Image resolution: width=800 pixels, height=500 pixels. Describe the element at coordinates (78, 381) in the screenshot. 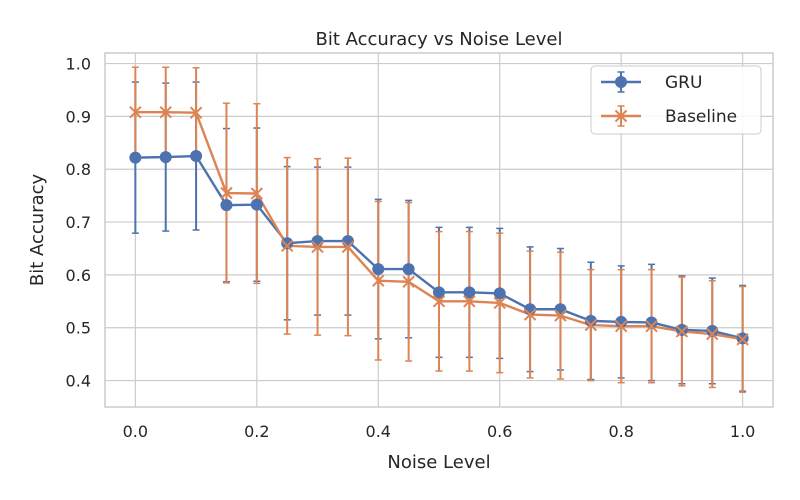

I see `y-tick-label: 0.4` at that location.